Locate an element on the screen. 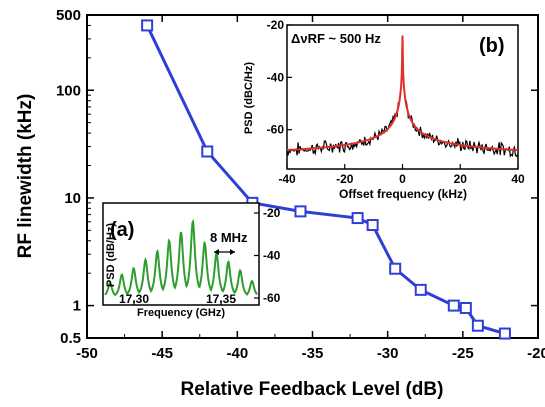 The width and height of the screenshot is (545, 407). inset-a-panel-label: (a) is located at coordinates (122, 230).